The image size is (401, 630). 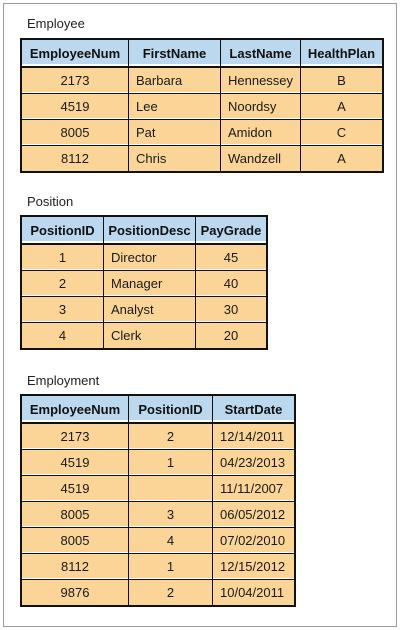 I want to click on table-row: 2173 Barbara Hennessey B, so click(x=202, y=81).